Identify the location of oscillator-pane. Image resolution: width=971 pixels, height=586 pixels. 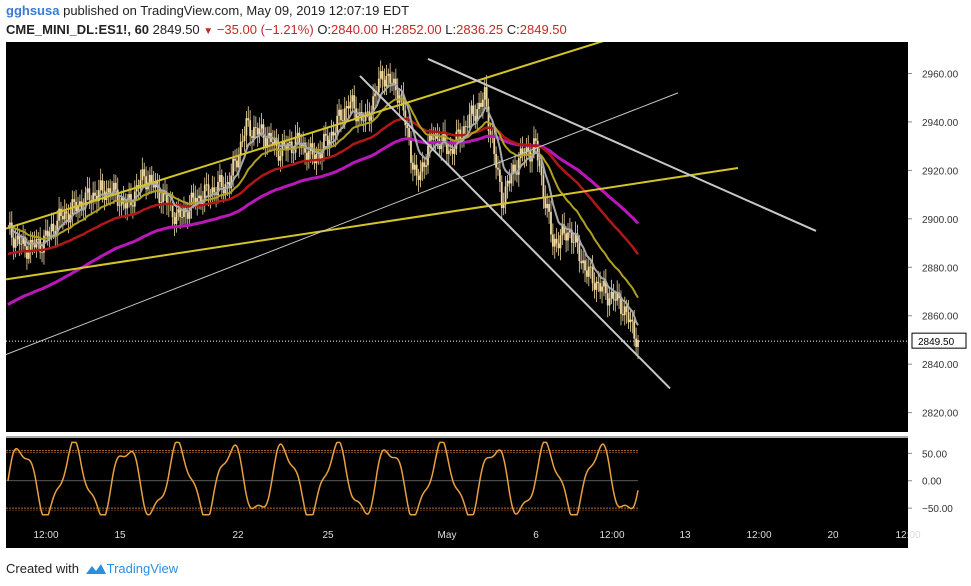
(457, 478).